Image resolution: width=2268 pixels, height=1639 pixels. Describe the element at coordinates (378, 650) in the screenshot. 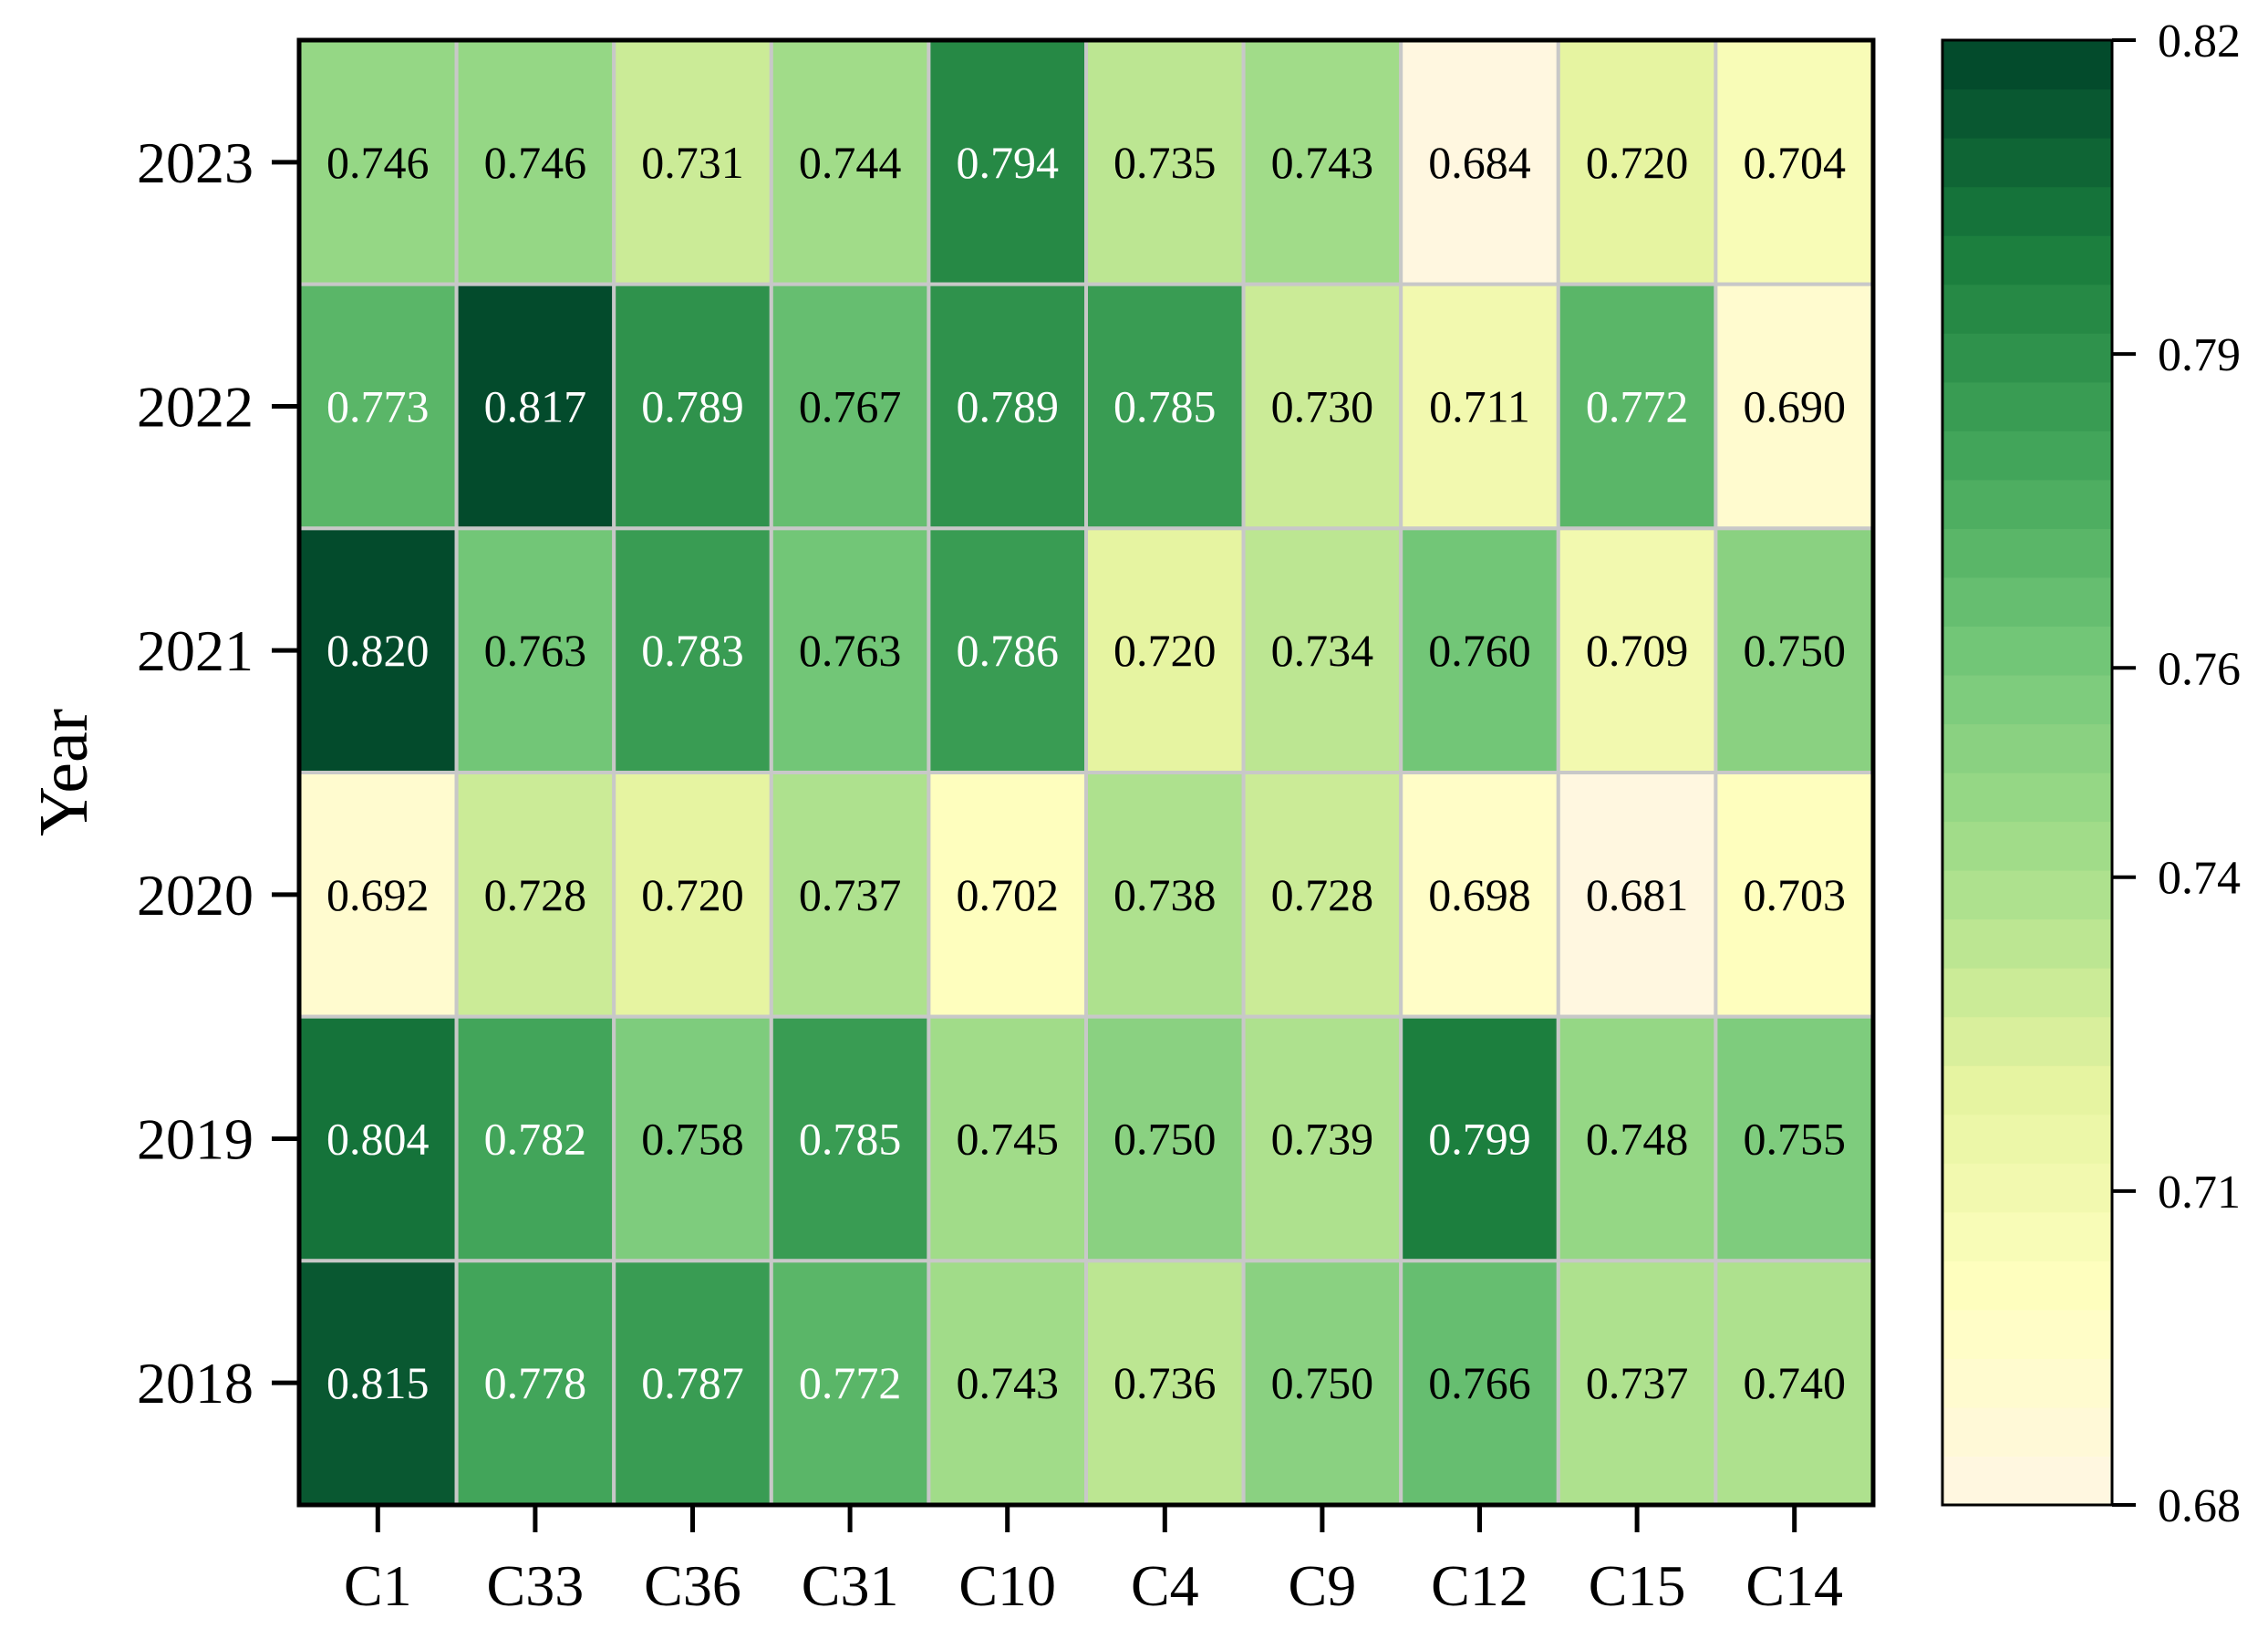

I see `heatmap-cell-2021-c1` at that location.